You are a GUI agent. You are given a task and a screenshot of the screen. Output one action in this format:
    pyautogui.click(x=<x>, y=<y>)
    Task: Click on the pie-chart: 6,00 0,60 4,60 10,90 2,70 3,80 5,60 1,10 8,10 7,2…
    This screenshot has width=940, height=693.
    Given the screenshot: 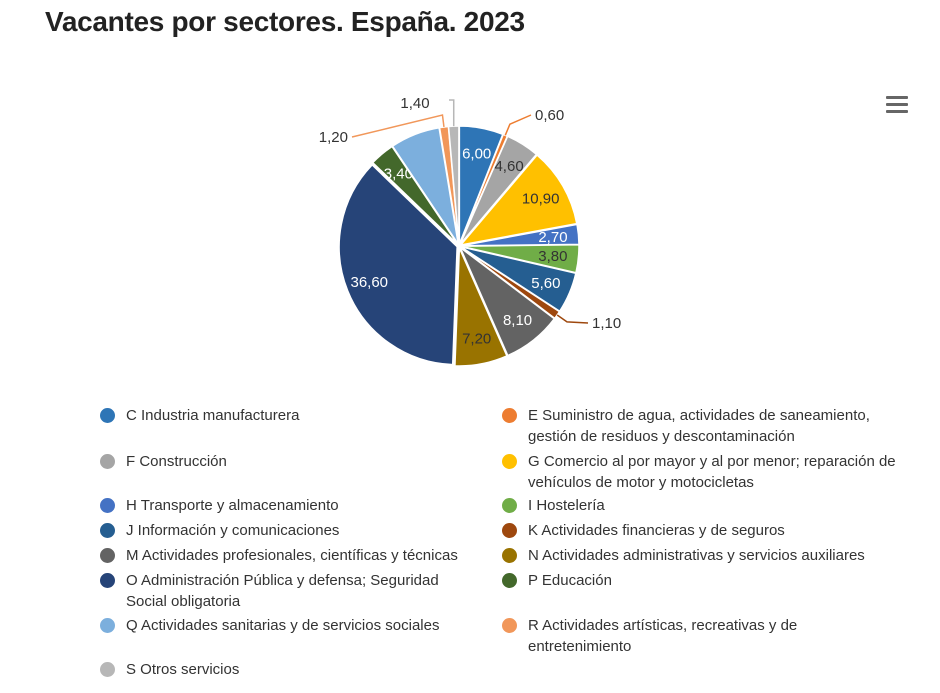 What is the action you would take?
    pyautogui.click(x=470, y=231)
    